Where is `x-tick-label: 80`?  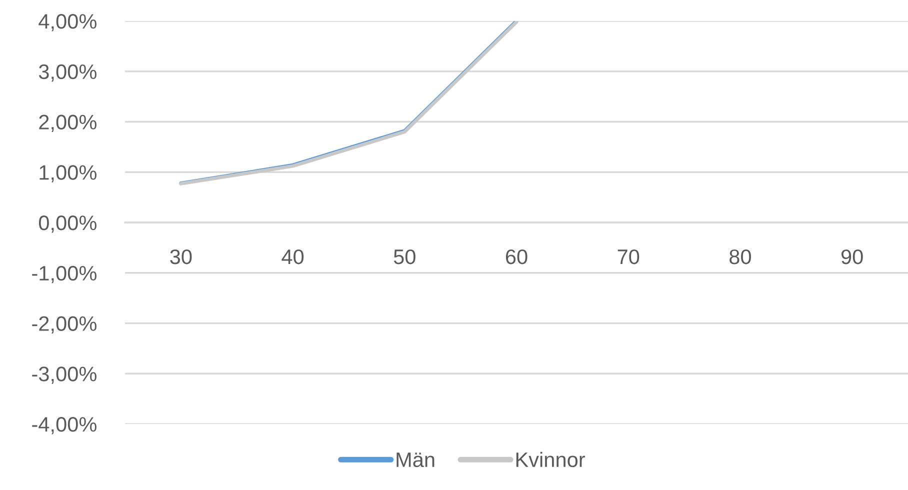
x-tick-label: 80 is located at coordinates (740, 256).